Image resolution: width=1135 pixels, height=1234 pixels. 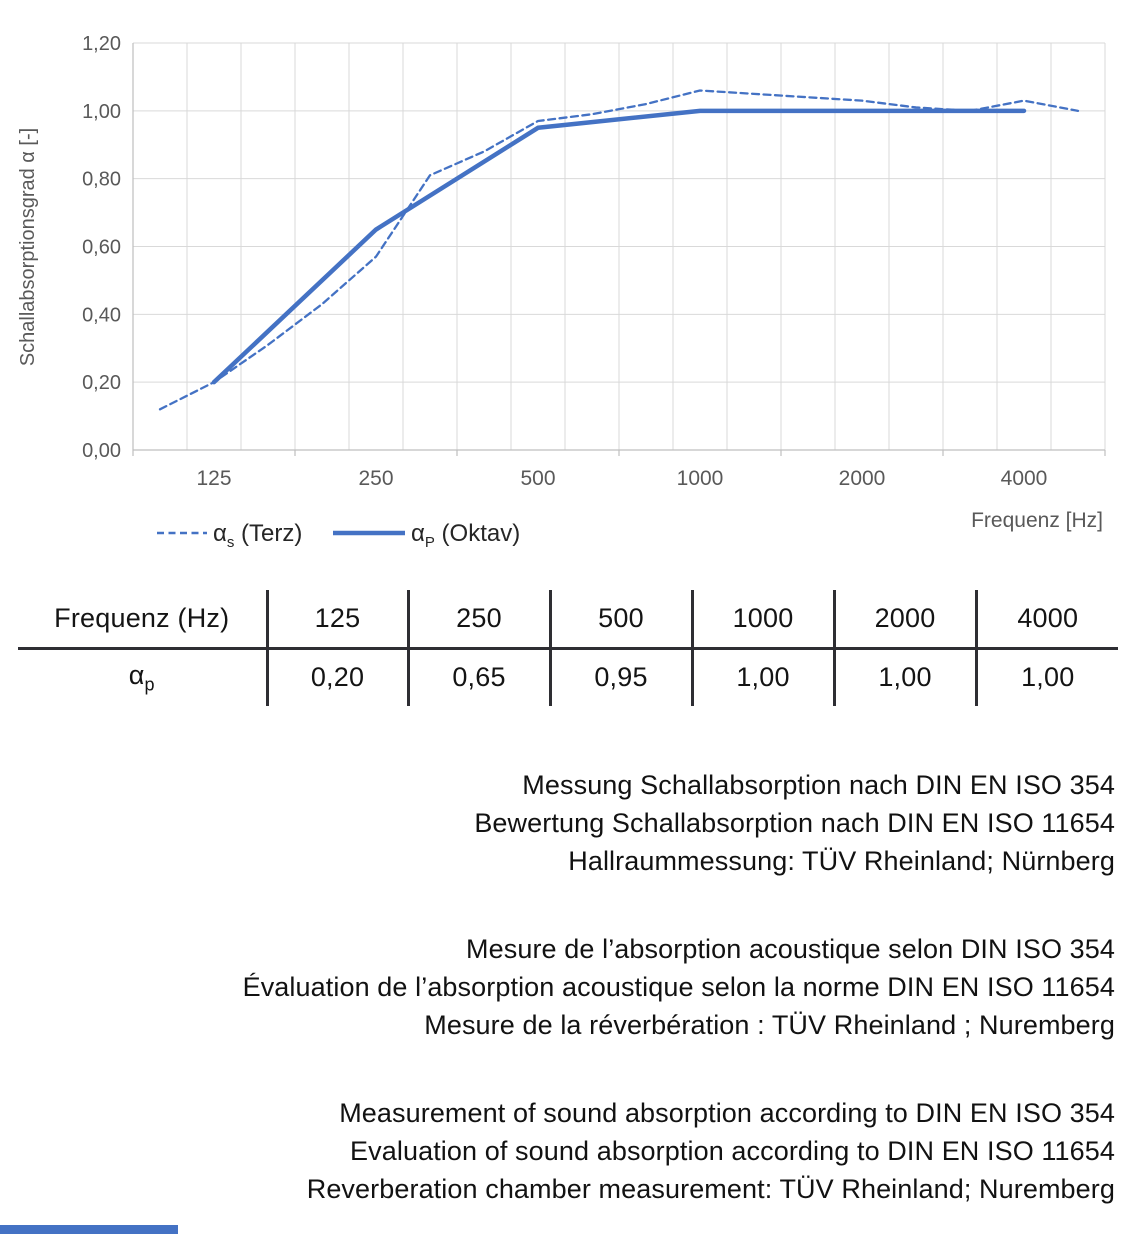 I want to click on table-header-2000: 2000, so click(x=904, y=620).